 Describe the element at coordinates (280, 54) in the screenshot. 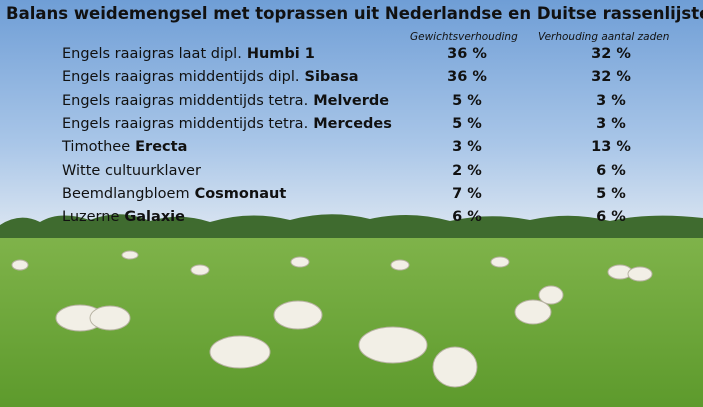

I see `variety: Humbi 1` at that location.